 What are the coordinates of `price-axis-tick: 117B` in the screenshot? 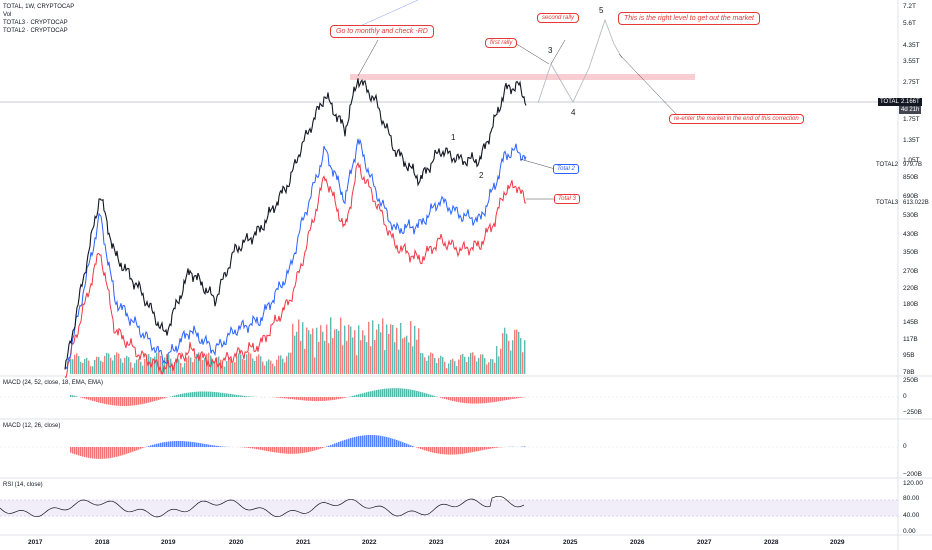 It's located at (910, 339).